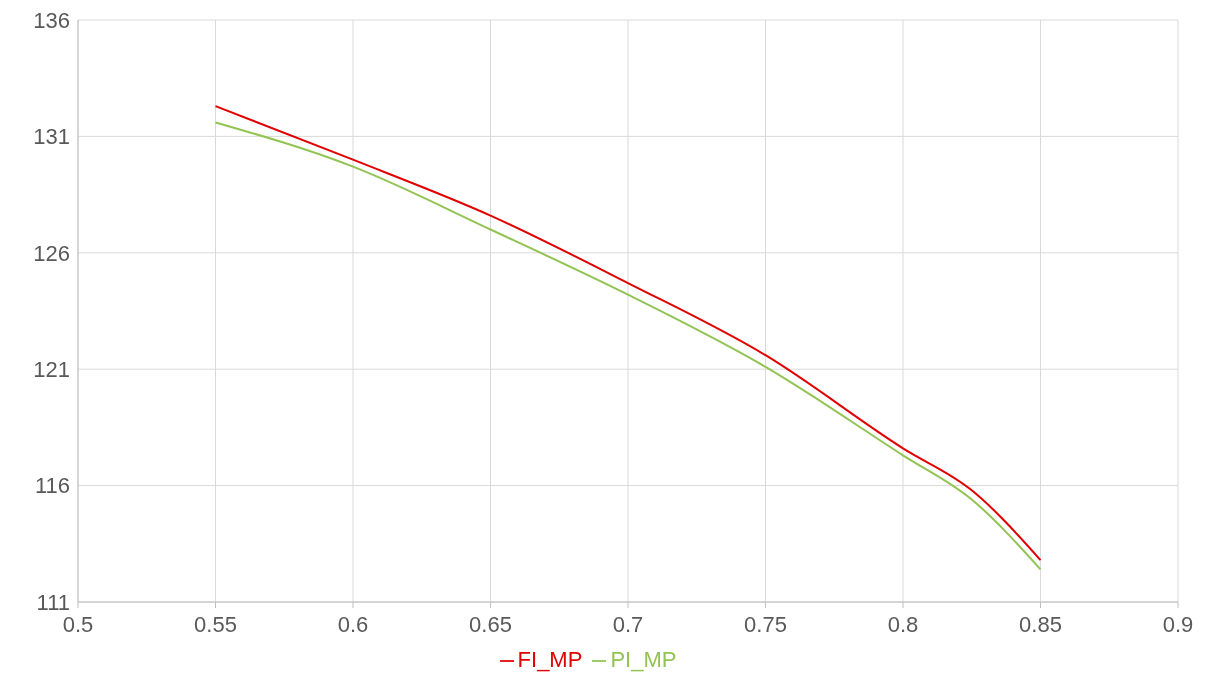 The height and width of the screenshot is (690, 1213). What do you see at coordinates (490, 624) in the screenshot?
I see `x-tick-label: 0.65` at bounding box center [490, 624].